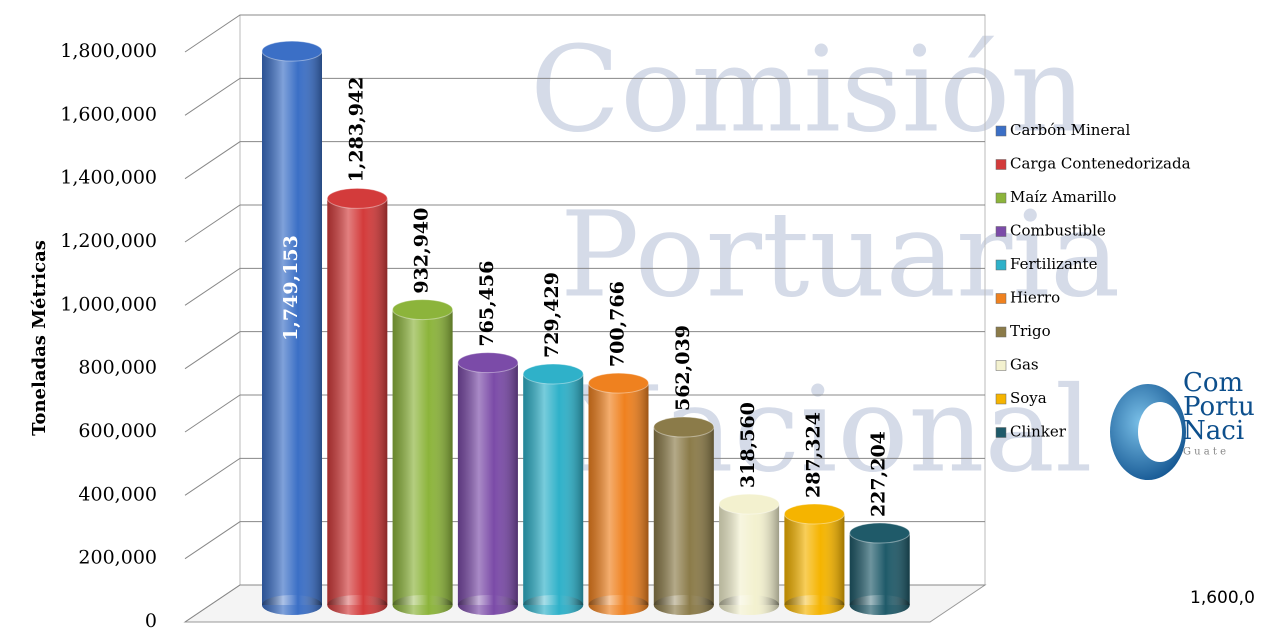 The image size is (1268, 636). What do you see at coordinates (552, 315) in the screenshot?
I see `value-label: 729,429` at bounding box center [552, 315].